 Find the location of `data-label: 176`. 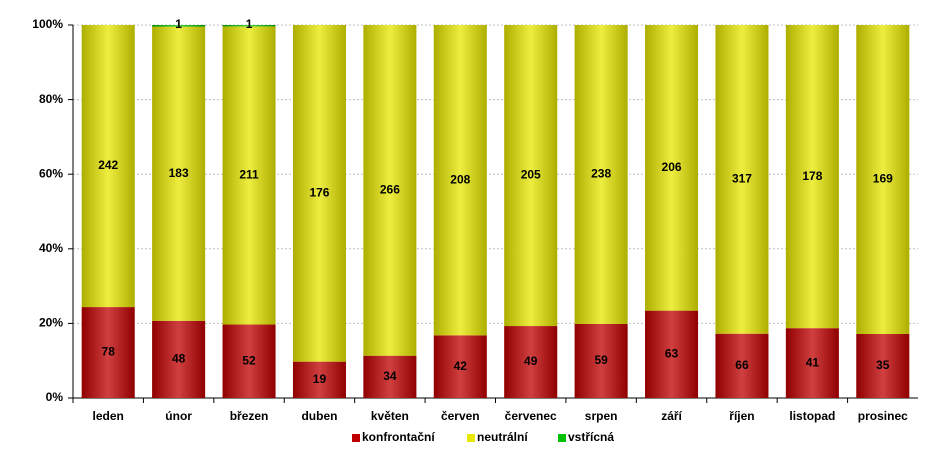

data-label: 176 is located at coordinates (319, 193).